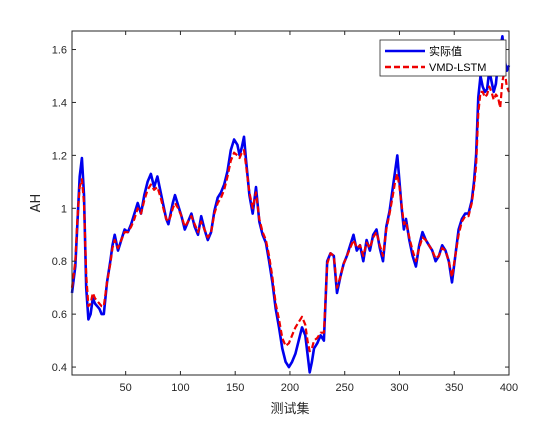 Image resolution: width=560 pixels, height=425 pixels. Describe the element at coordinates (59, 315) in the screenshot. I see `y-tick-label: 0.6` at that location.